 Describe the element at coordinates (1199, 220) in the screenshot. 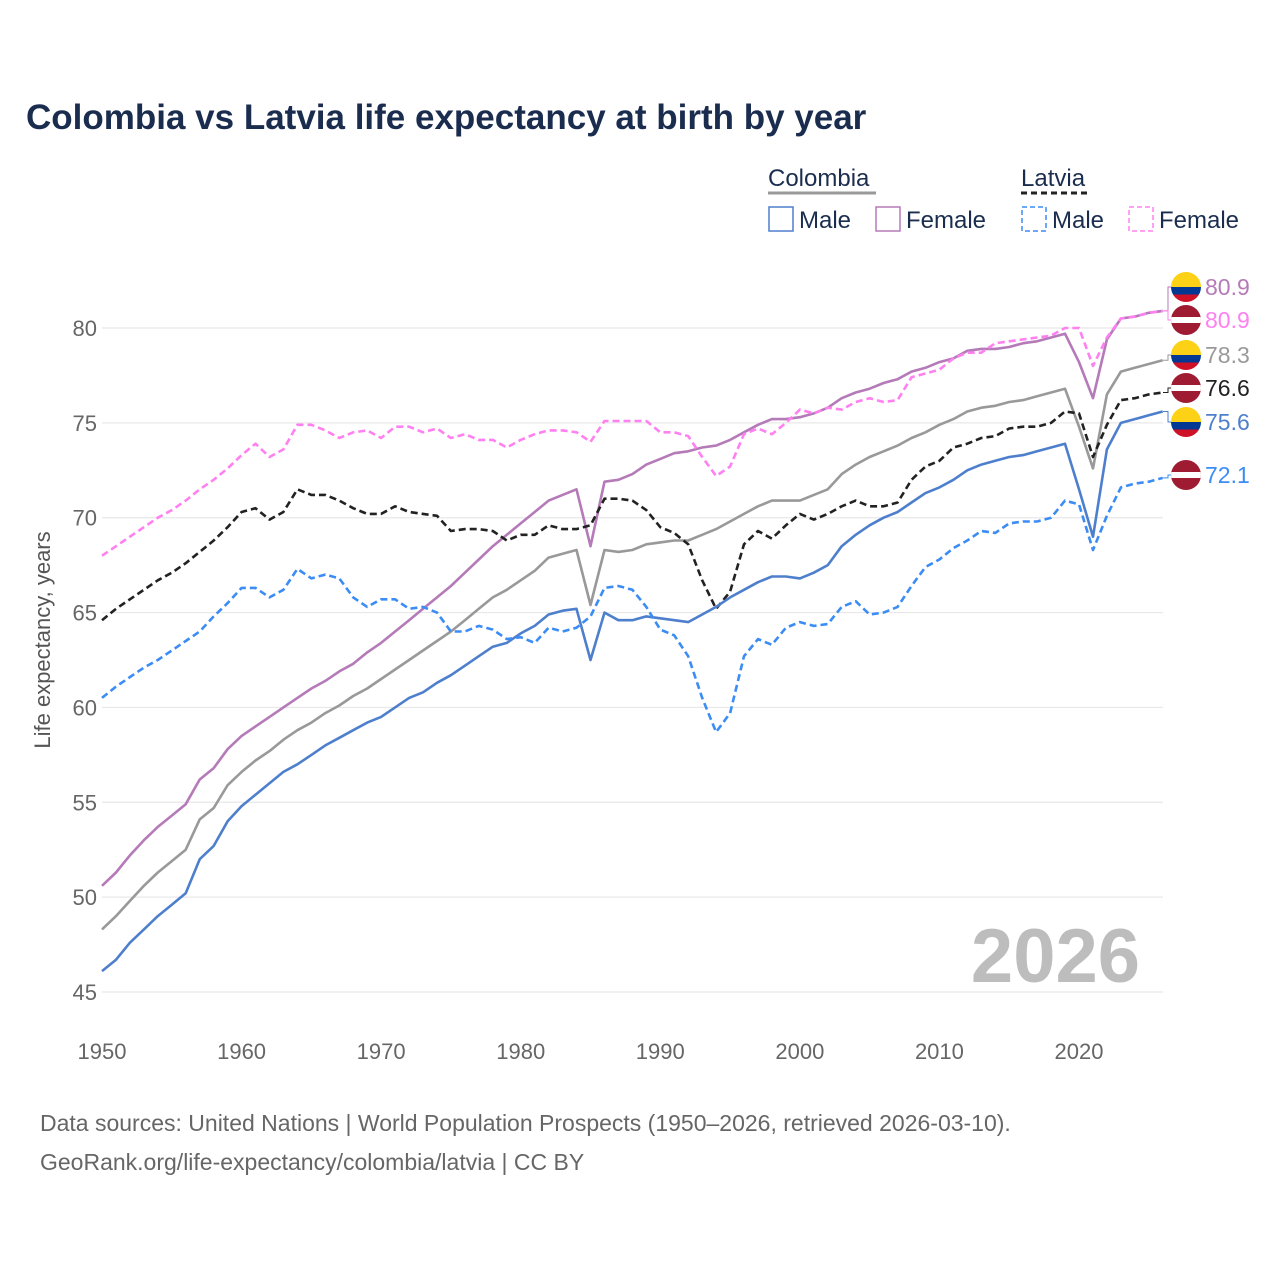

I see `legend-latvia-female: Female` at that location.